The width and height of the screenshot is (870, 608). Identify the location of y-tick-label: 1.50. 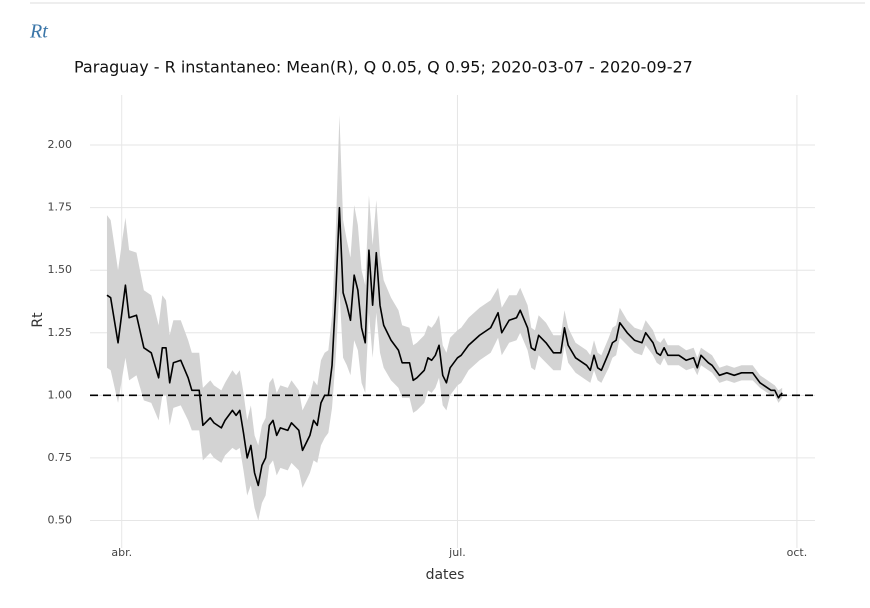
(60, 269).